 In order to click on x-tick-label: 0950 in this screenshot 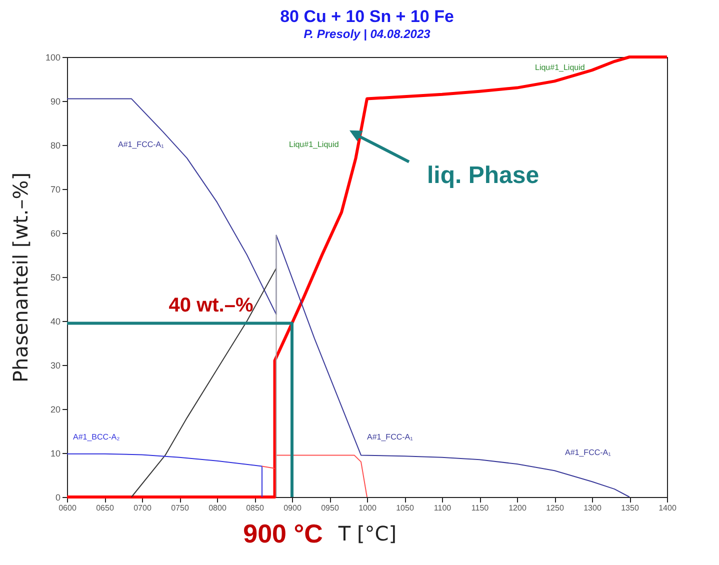, I will do `click(330, 508)`.